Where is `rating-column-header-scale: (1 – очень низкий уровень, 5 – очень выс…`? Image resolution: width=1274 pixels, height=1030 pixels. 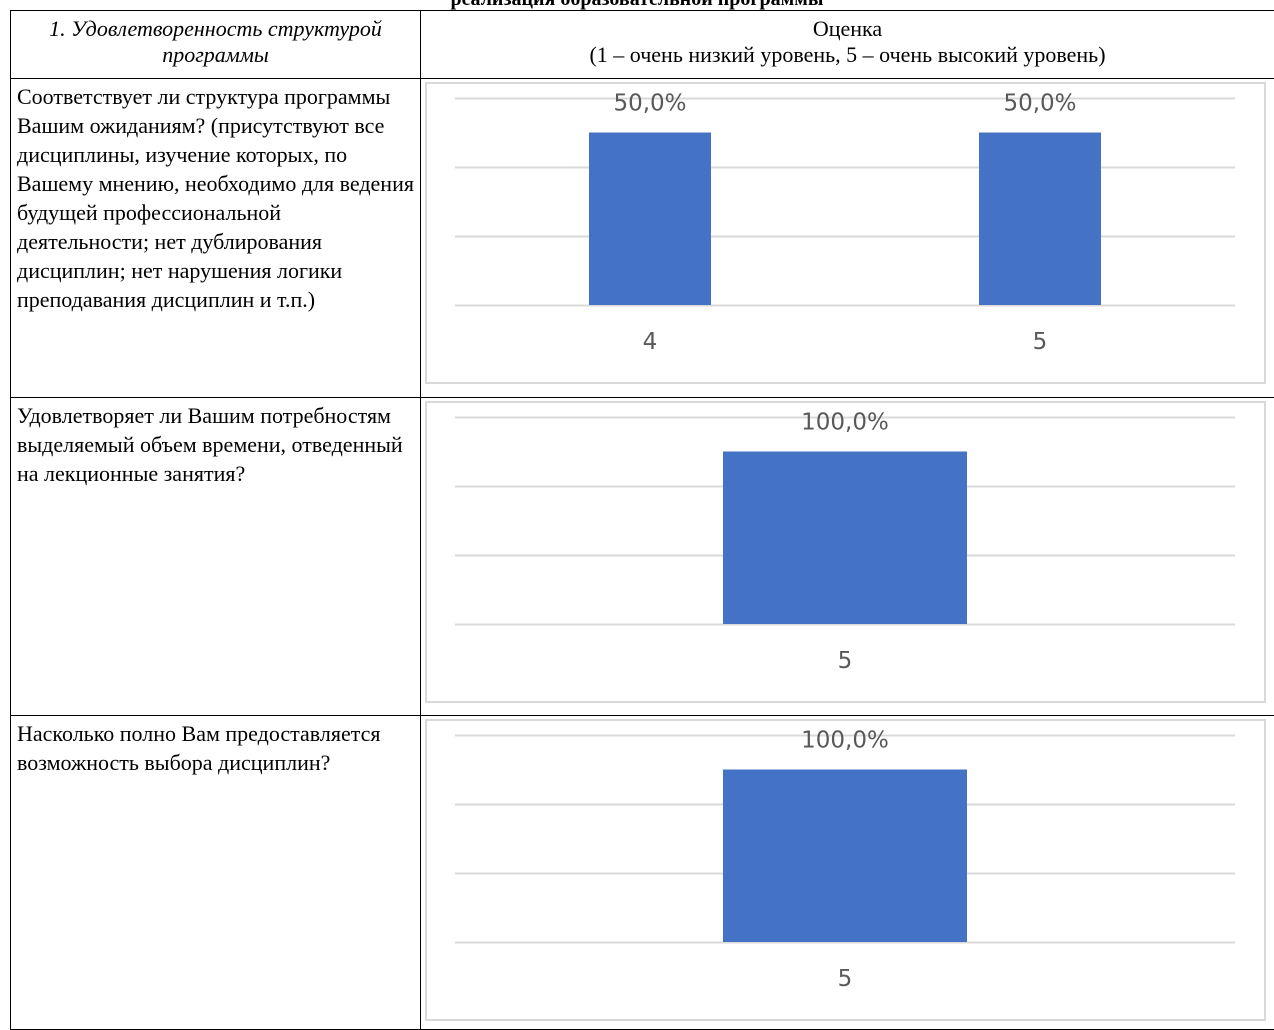
rating-column-header-scale: (1 – очень низкий уровень, 5 – очень выс… is located at coordinates (847, 55).